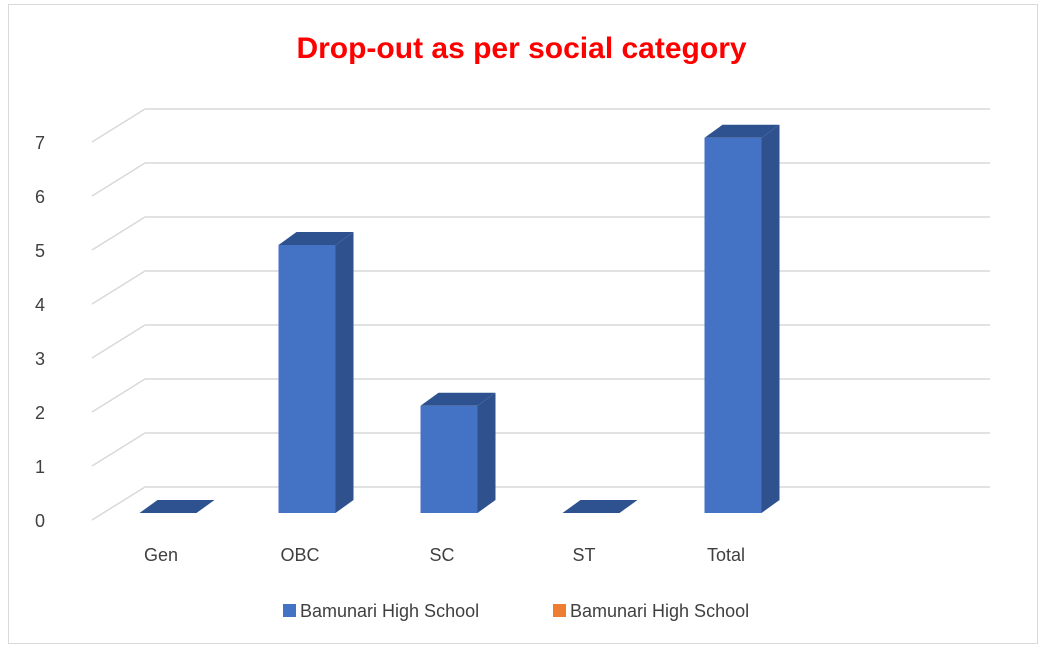 This screenshot has height=648, width=1043. Describe the element at coordinates (521, 48) in the screenshot. I see `chart-title: Drop-out as per social category` at that location.